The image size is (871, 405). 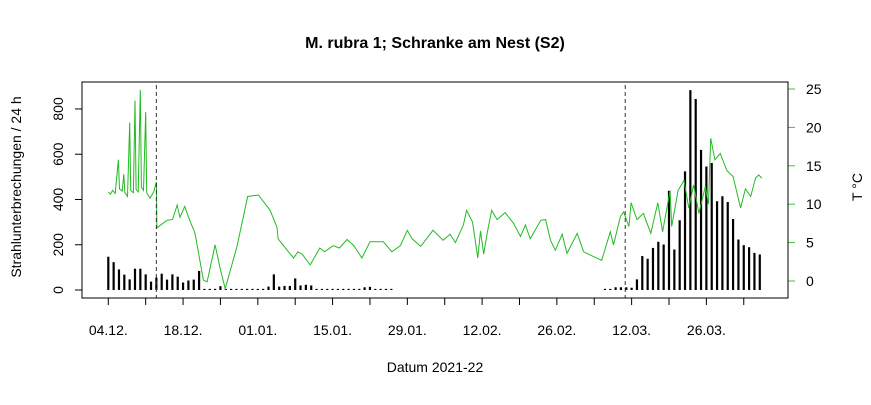 What do you see at coordinates (257, 330) in the screenshot?
I see `x-tick-label: 01.01.` at bounding box center [257, 330].